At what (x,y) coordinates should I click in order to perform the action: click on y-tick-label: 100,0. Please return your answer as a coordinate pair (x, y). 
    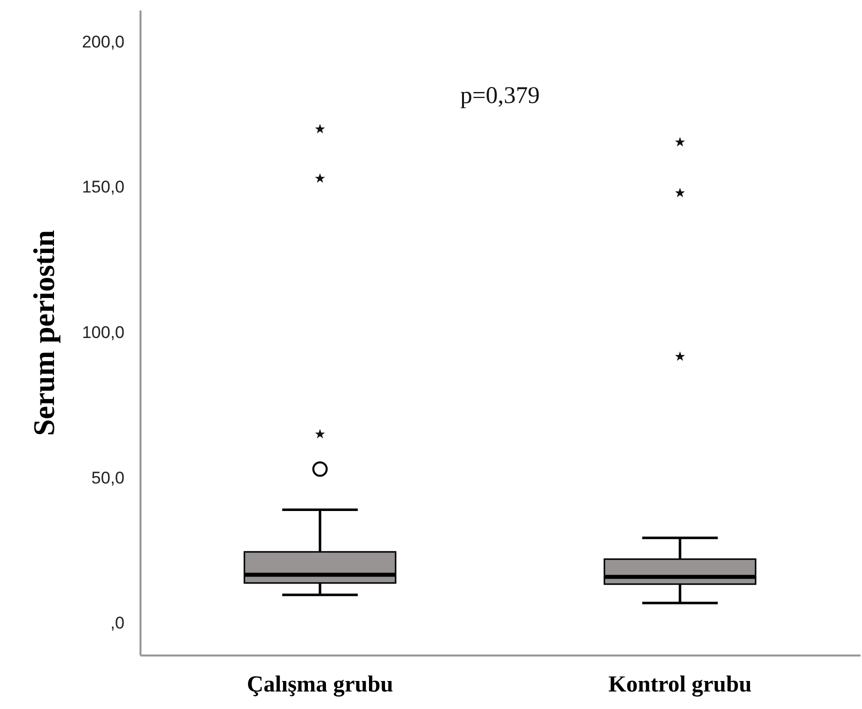
    Looking at the image, I should click on (103, 332).